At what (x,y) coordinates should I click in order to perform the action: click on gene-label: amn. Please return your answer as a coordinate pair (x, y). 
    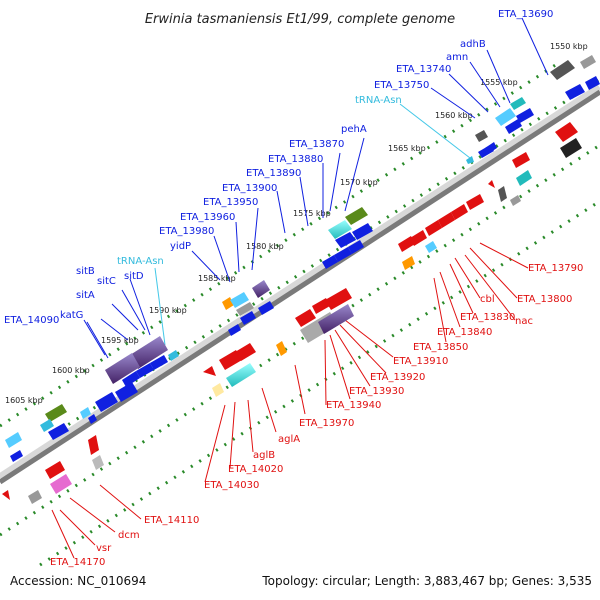
    Looking at the image, I should click on (457, 57).